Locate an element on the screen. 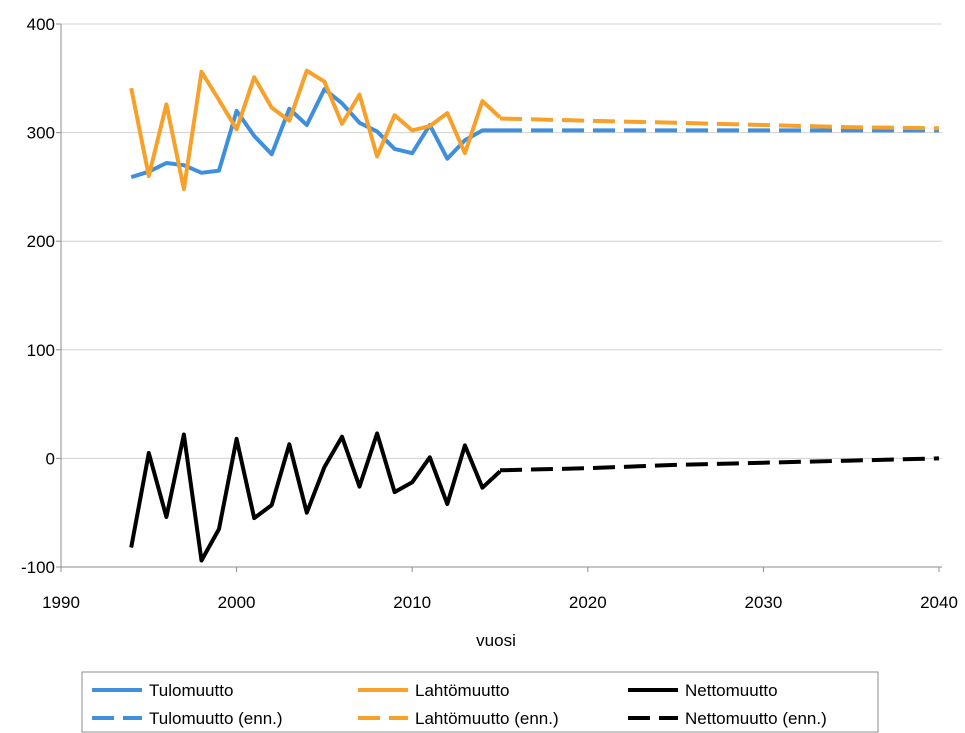 This screenshot has width=965, height=733. y-tick-label: 300 is located at coordinates (41, 133).